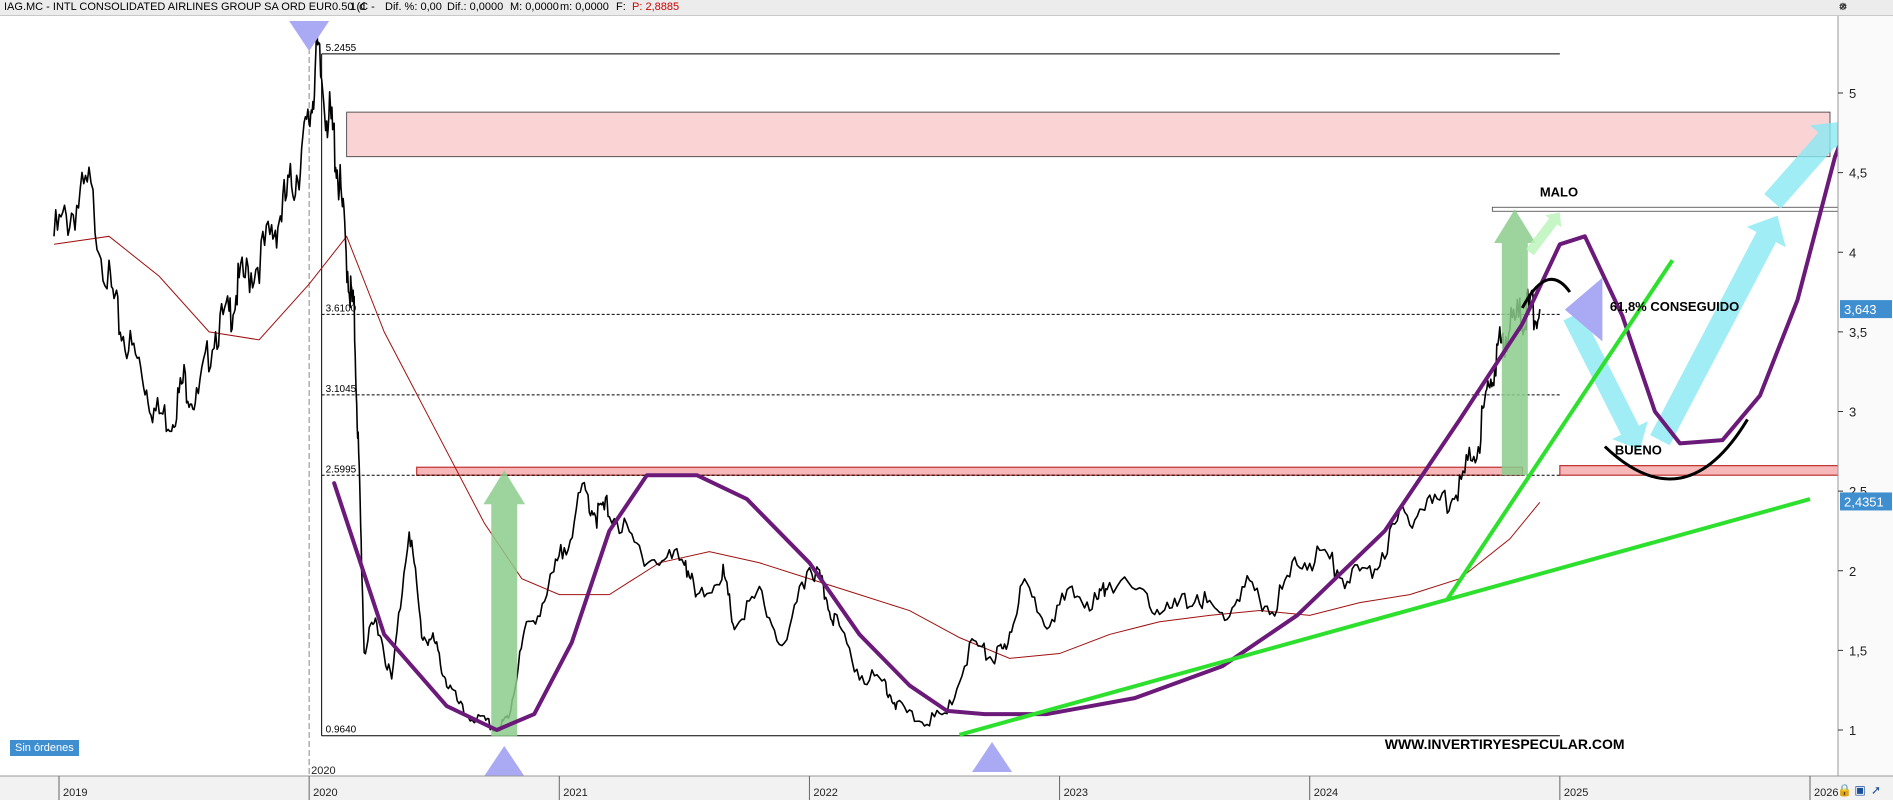 Image resolution: width=1893 pixels, height=800 pixels. I want to click on price-badge-label-1: 2,4351, so click(1864, 501).